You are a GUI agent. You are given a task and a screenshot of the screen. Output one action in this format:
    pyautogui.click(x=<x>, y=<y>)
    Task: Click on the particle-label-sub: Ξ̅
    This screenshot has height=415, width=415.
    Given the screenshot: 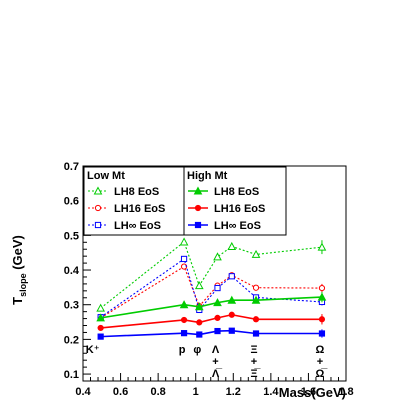 What is the action you would take?
    pyautogui.click(x=255, y=374)
    